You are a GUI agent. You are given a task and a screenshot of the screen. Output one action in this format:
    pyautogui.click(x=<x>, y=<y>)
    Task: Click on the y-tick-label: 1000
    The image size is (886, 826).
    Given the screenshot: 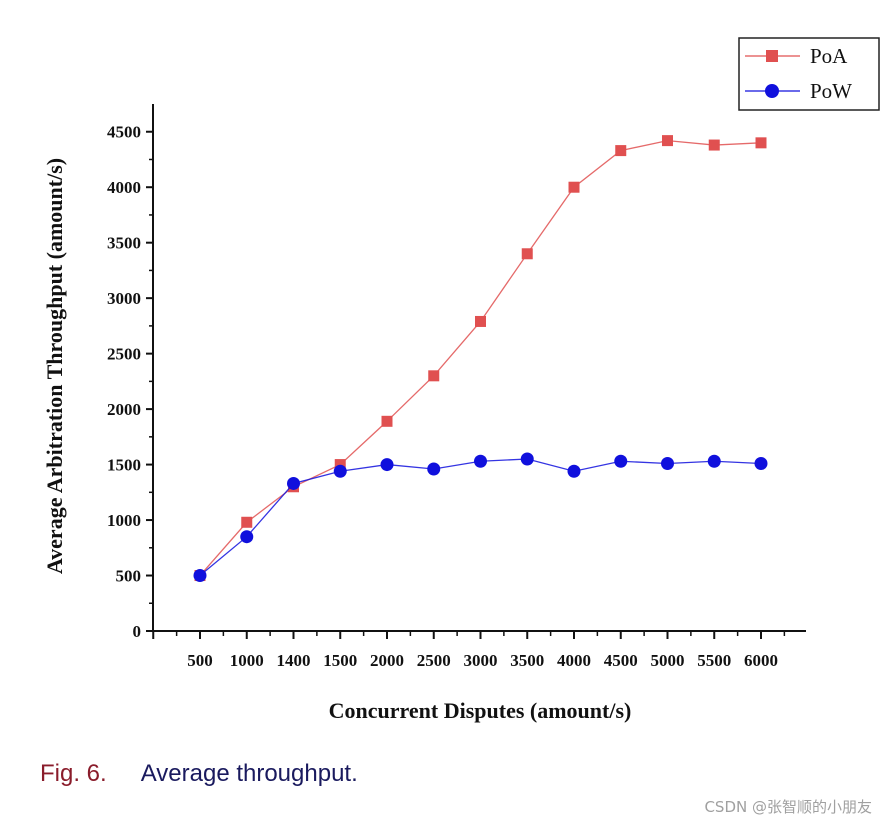 What is the action you would take?
    pyautogui.click(x=124, y=520)
    